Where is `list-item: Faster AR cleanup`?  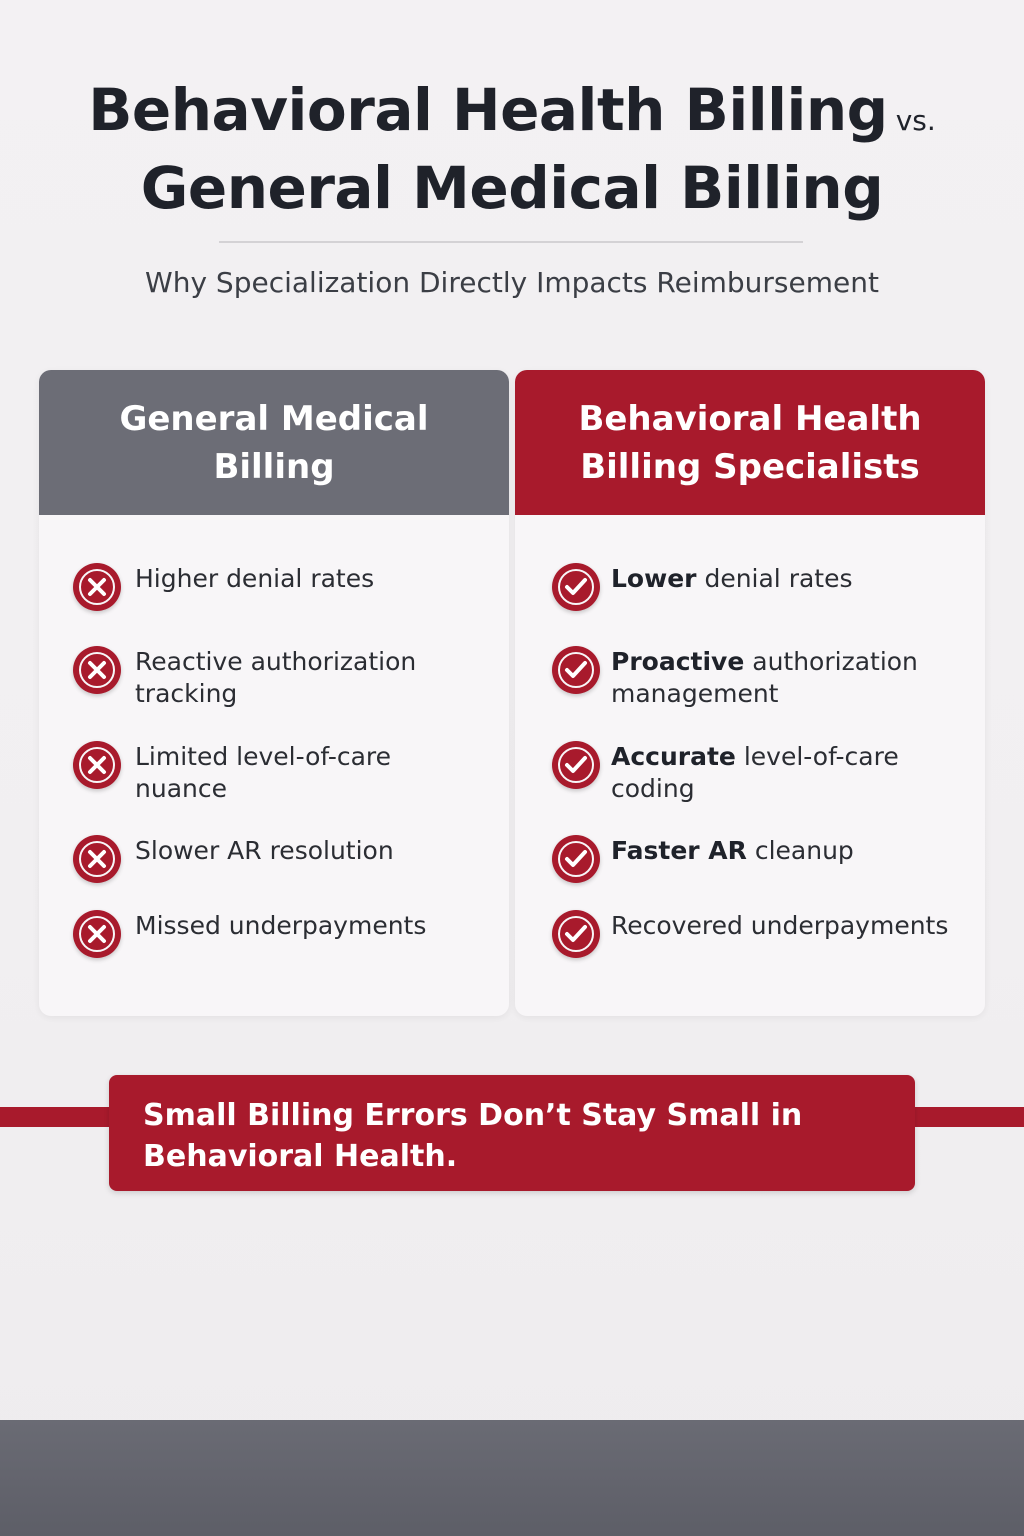
list-item: Faster AR cleanup is located at coordinates (756, 859).